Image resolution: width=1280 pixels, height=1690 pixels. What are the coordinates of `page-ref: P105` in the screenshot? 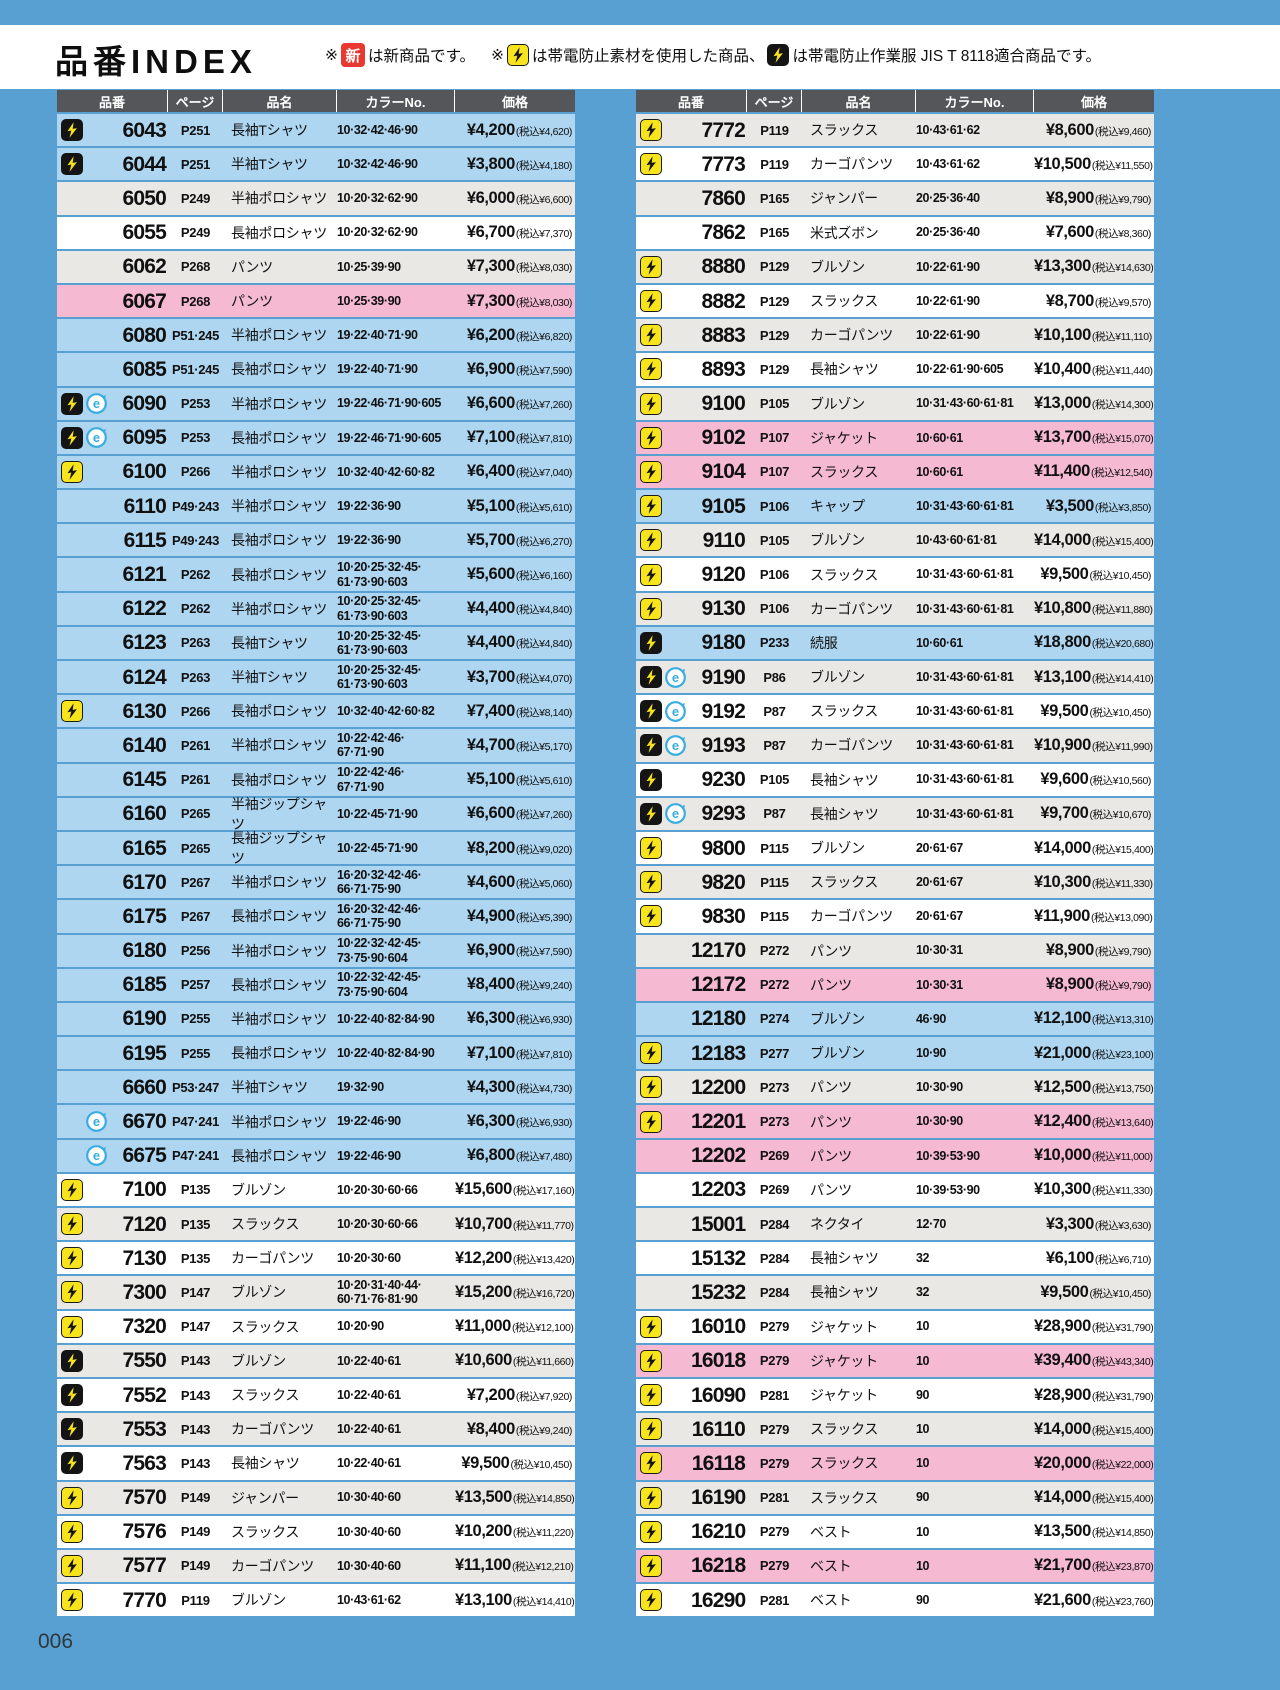 It's located at (774, 780).